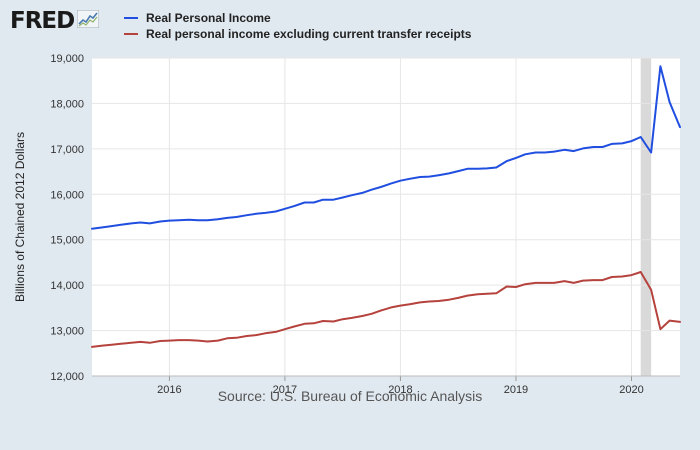 Image resolution: width=700 pixels, height=450 pixels. I want to click on x-tick-label: 2016, so click(169, 390).